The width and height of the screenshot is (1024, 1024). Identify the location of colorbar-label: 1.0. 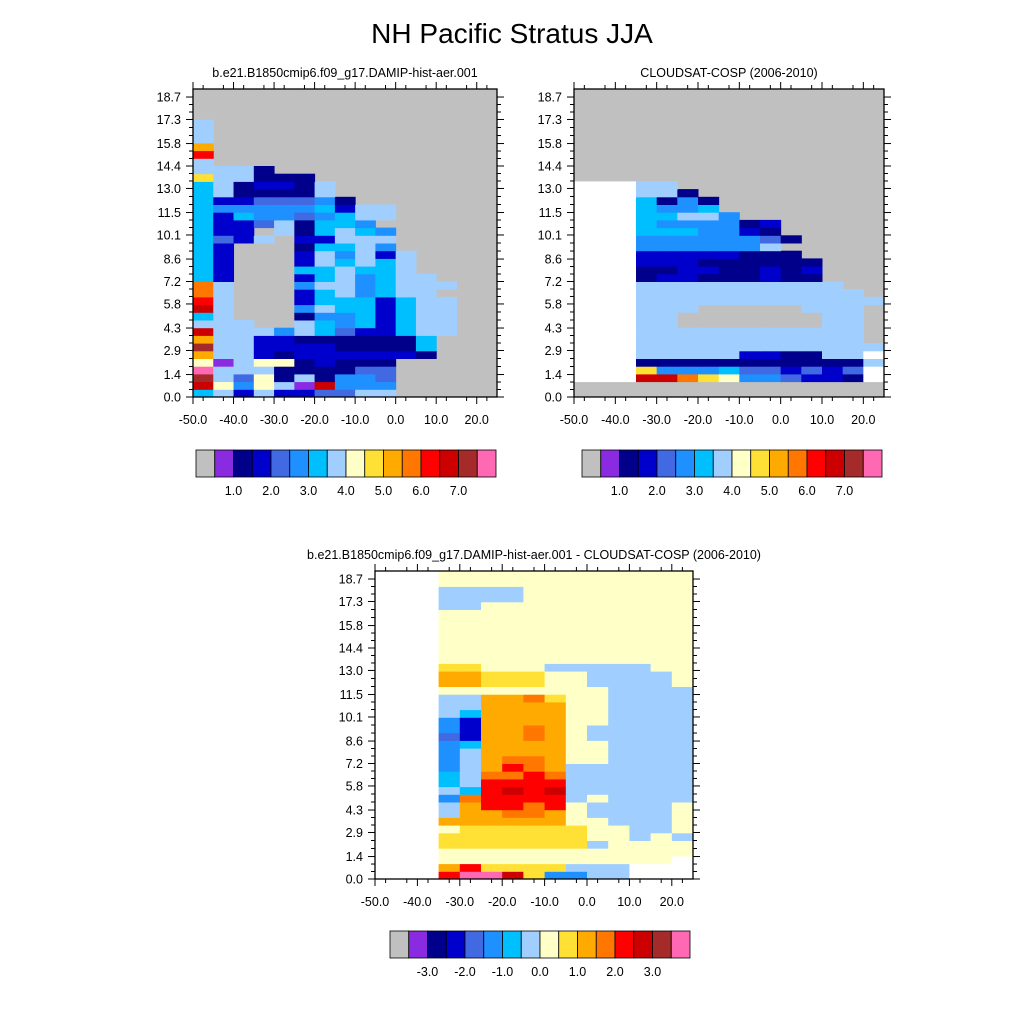
(577, 972).